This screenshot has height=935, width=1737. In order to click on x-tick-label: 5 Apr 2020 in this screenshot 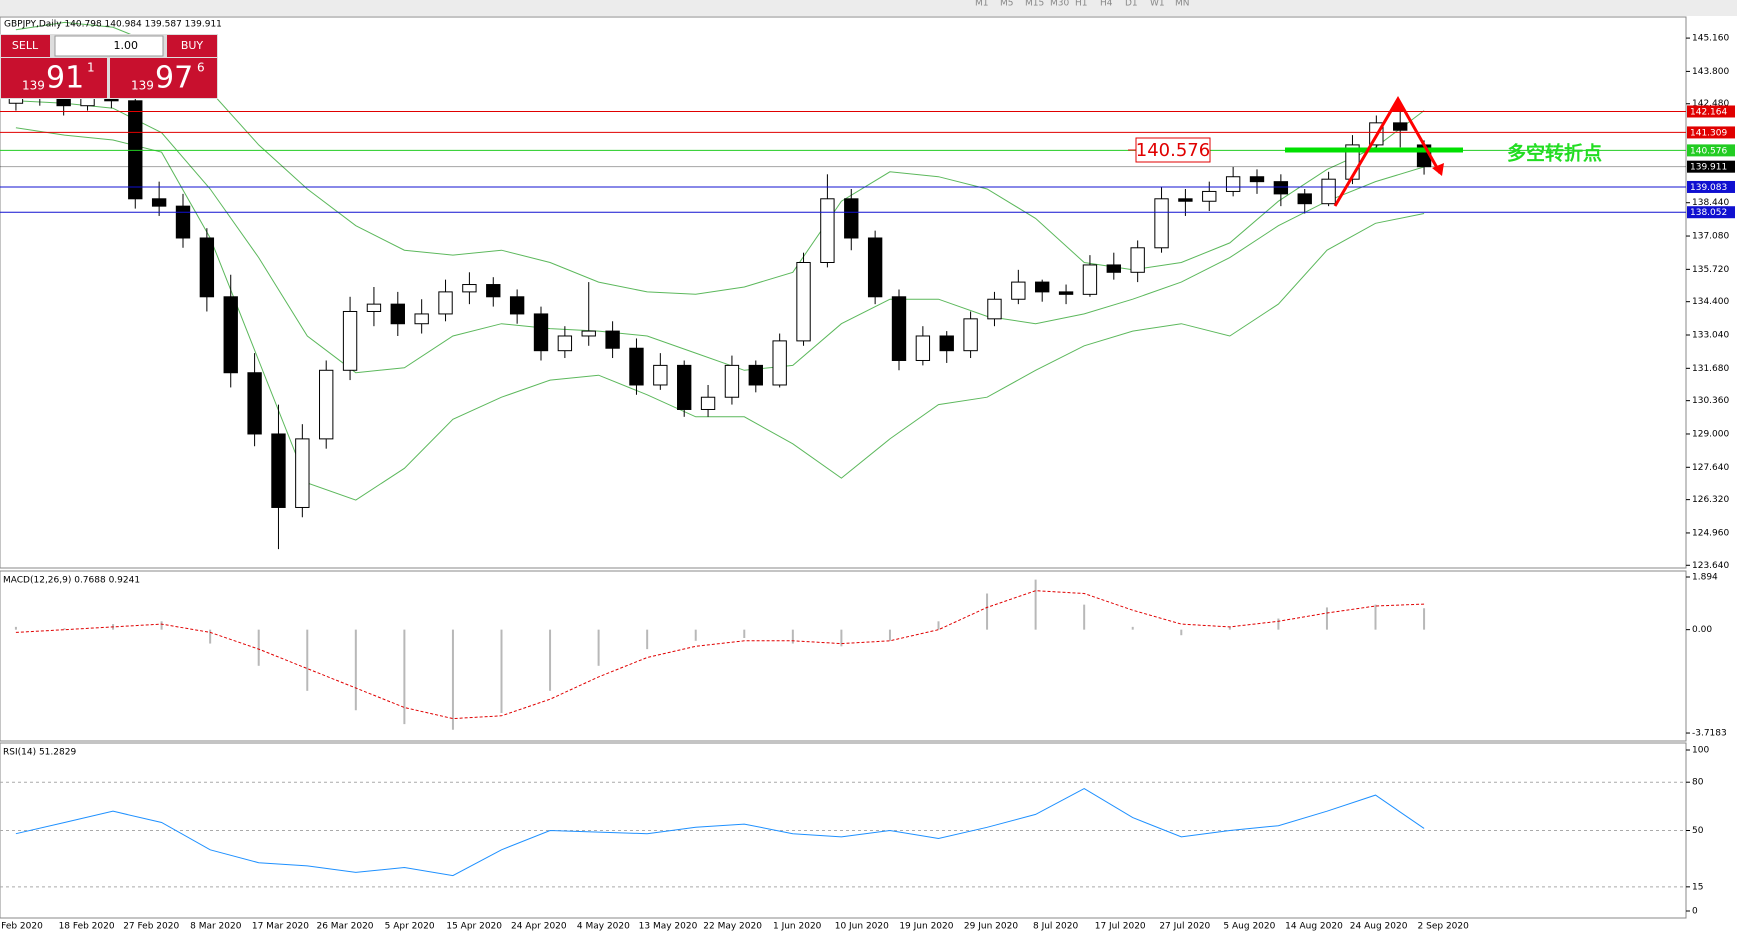, I will do `click(410, 927)`.